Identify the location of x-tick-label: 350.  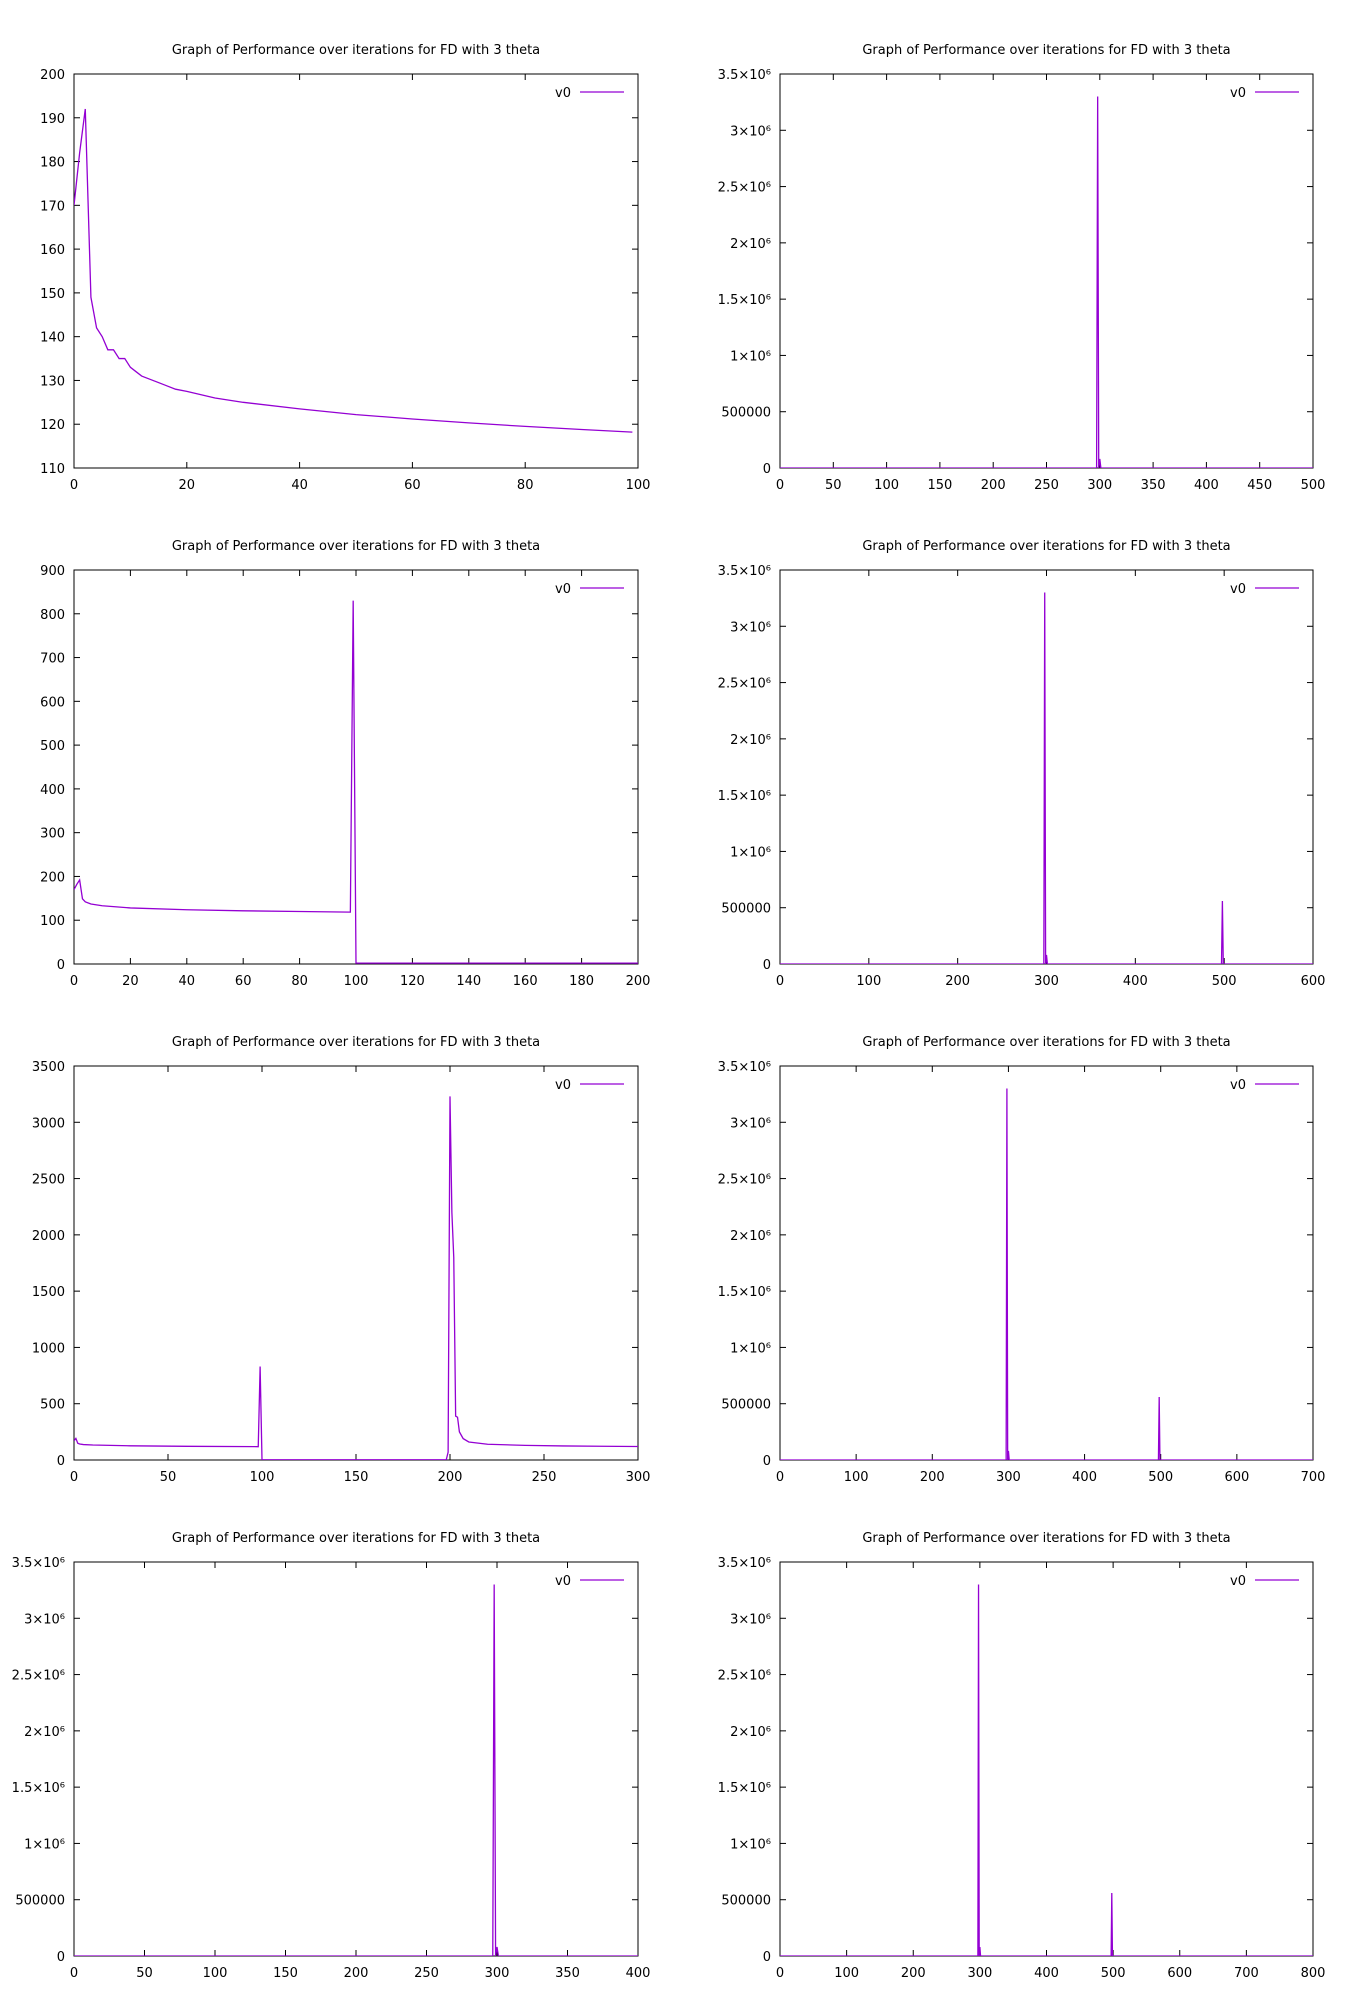
(567, 1973).